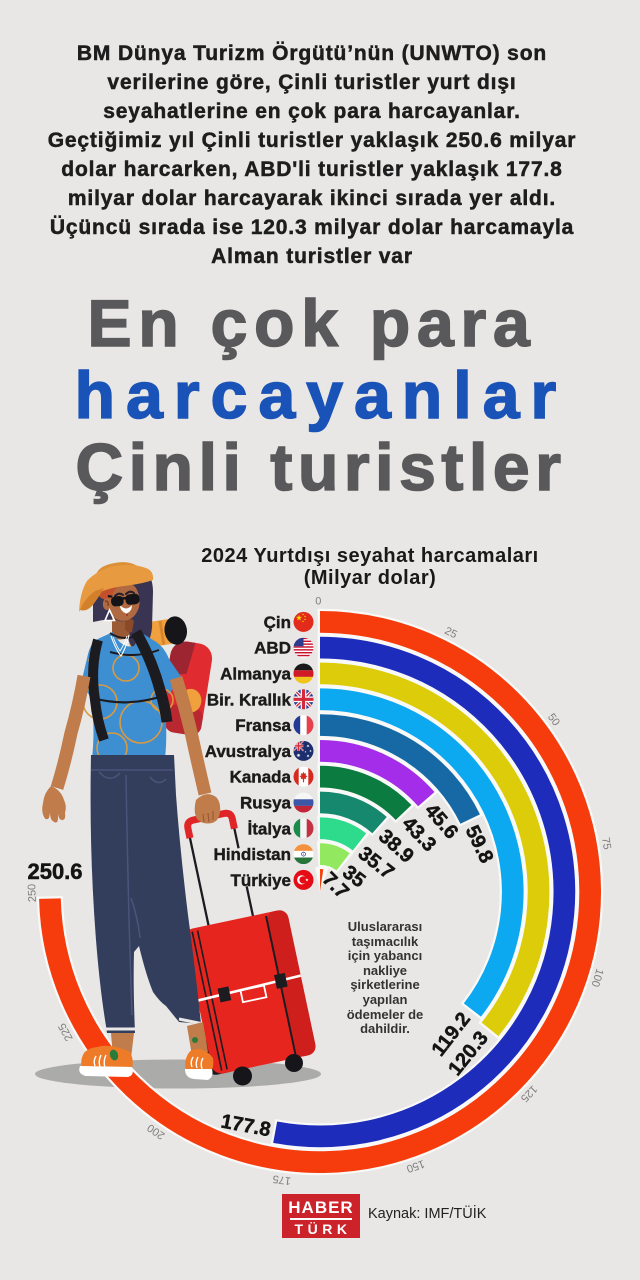 The width and height of the screenshot is (640, 1280). I want to click on svg-text: 250, so click(32, 893).